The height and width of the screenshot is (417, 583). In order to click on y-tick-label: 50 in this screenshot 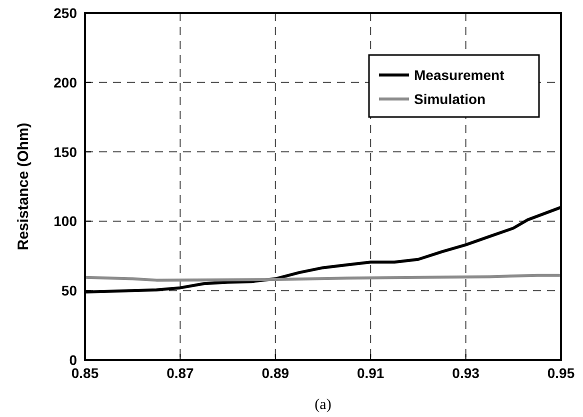, I will do `click(69, 290)`.